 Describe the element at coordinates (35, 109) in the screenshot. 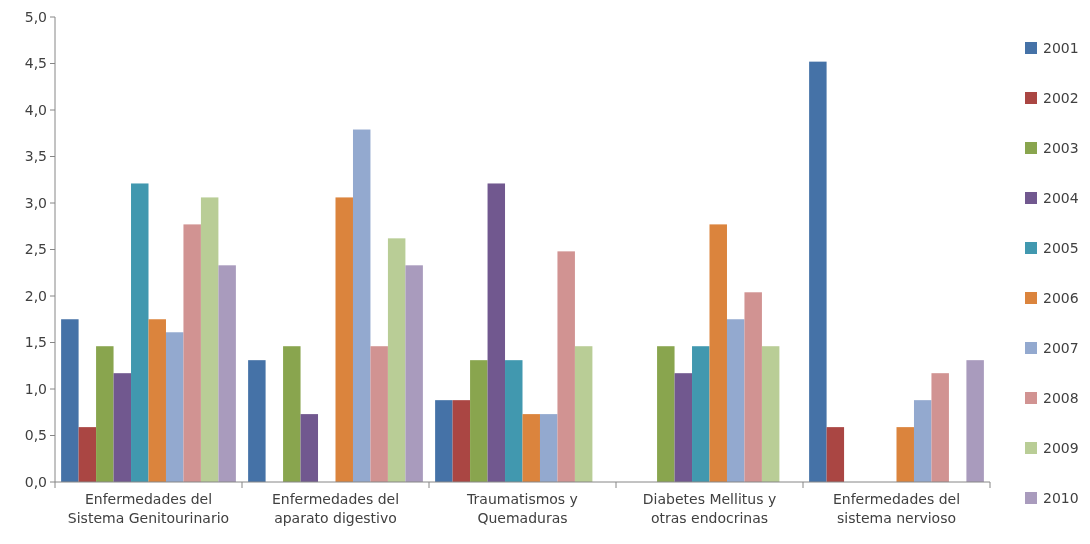

I see `y-tick-label: 4,0` at that location.